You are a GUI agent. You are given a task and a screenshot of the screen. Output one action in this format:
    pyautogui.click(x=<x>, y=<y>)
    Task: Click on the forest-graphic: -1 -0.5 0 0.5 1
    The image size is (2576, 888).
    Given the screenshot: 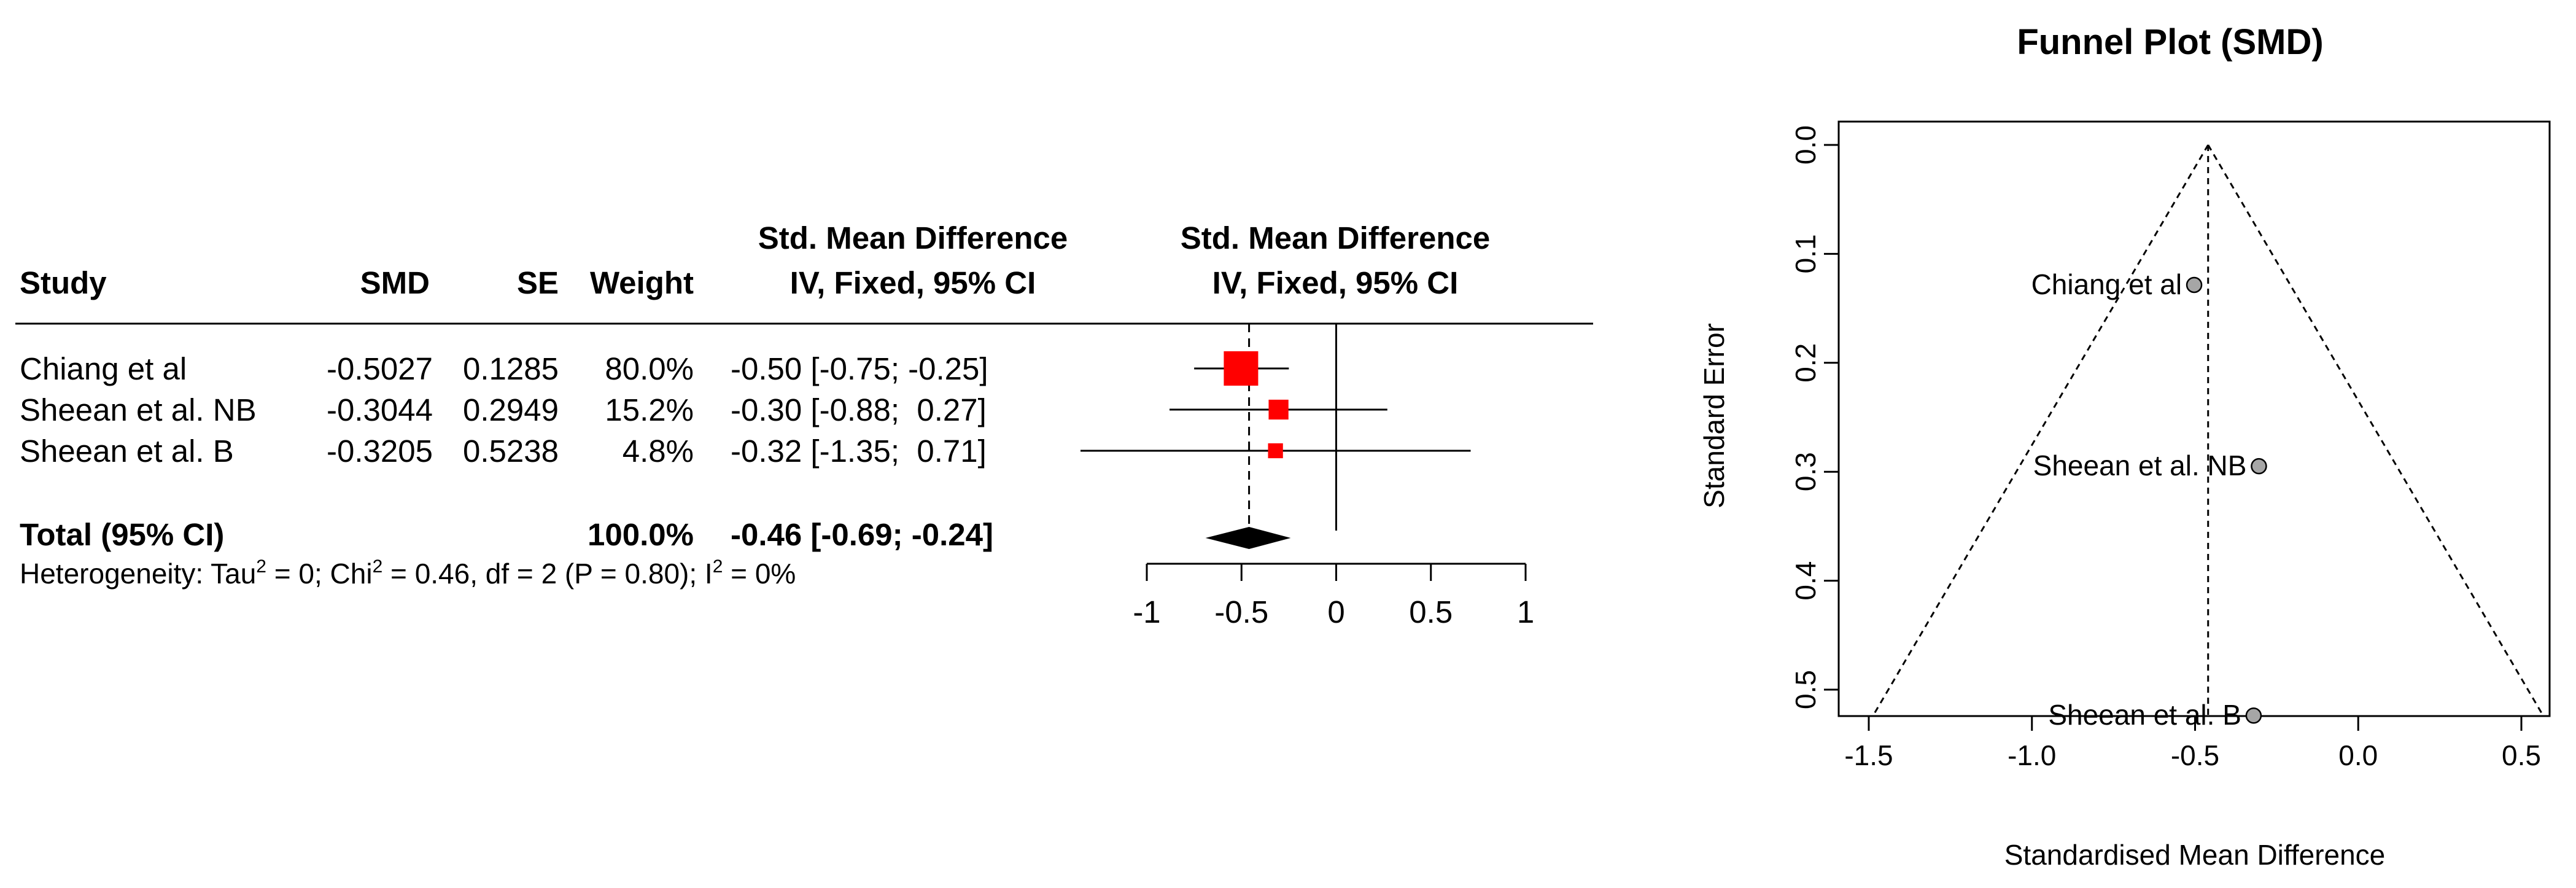 What is the action you would take?
    pyautogui.click(x=1307, y=476)
    